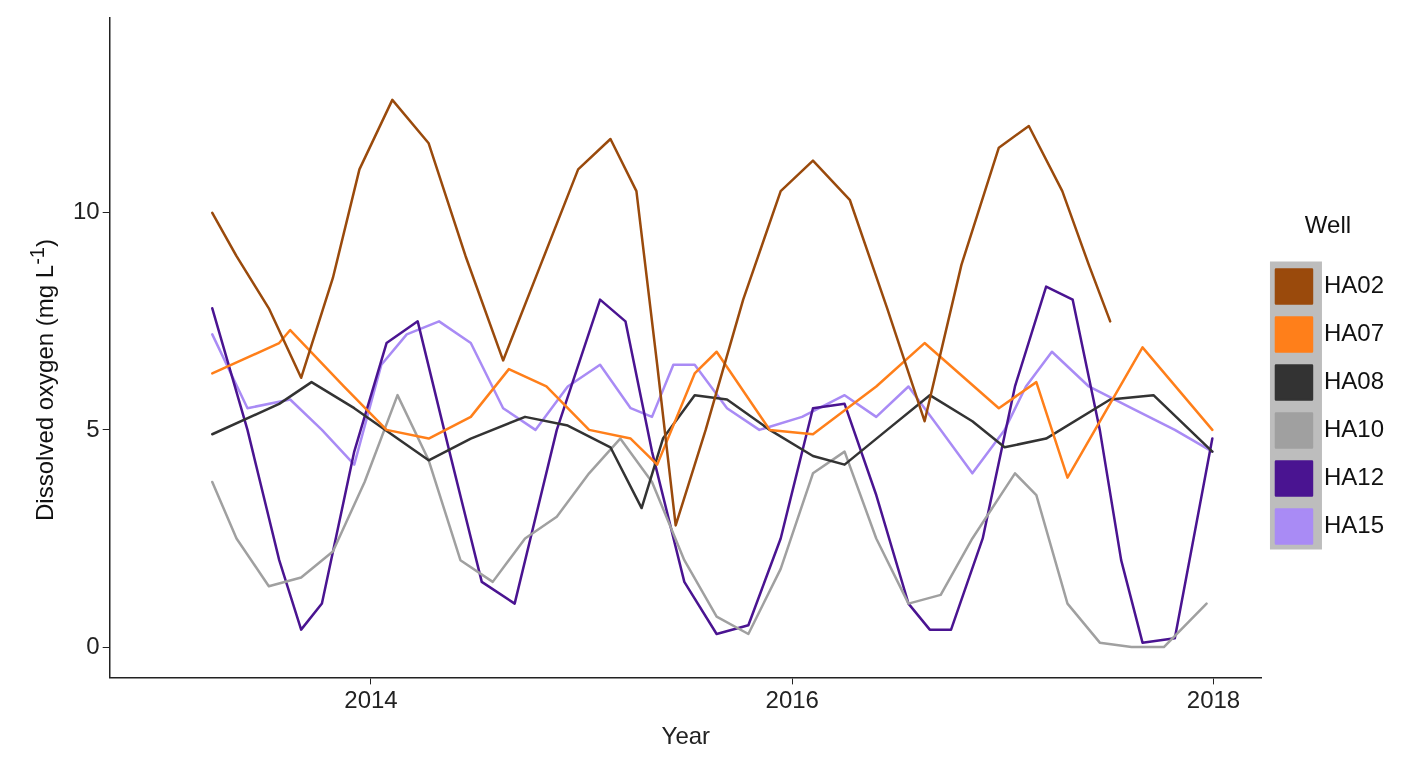 Image resolution: width=1404 pixels, height=760 pixels. What do you see at coordinates (1354, 525) in the screenshot?
I see `legend-label: HA15` at bounding box center [1354, 525].